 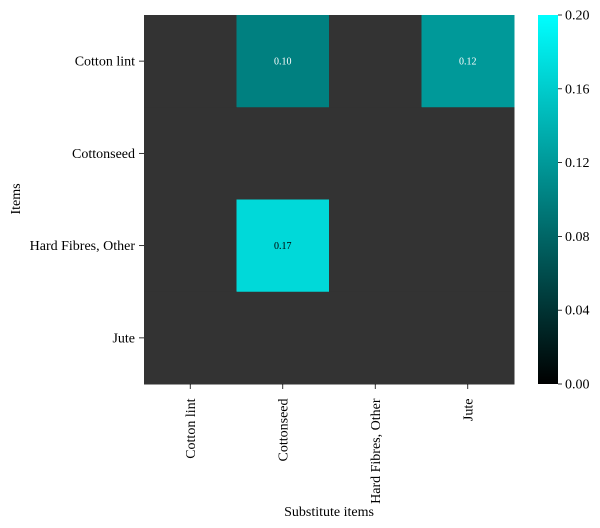 What do you see at coordinates (16, 198) in the screenshot?
I see `y-axis-title: Items` at bounding box center [16, 198].